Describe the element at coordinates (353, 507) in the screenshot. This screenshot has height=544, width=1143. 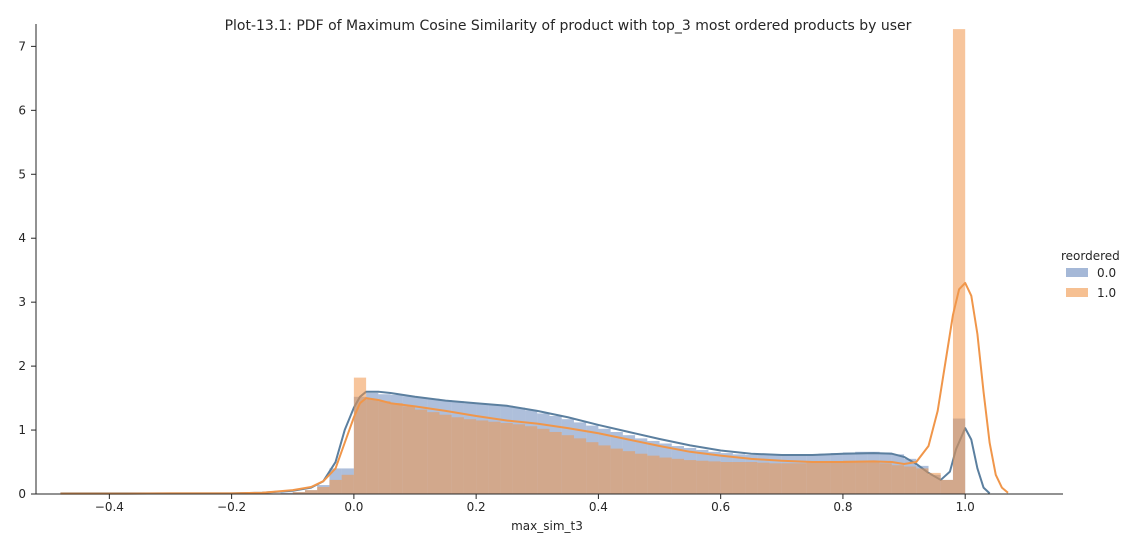
I see `x-tick-label: 0.0` at that location.